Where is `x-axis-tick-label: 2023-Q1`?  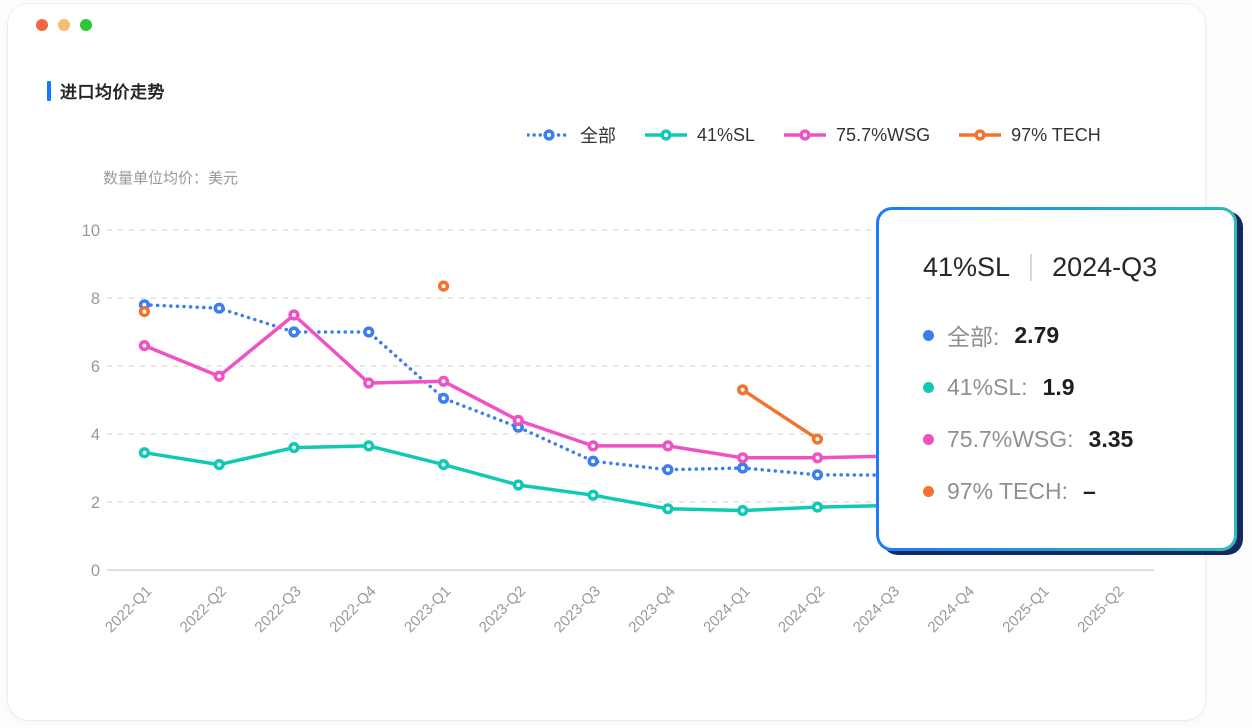
x-axis-tick-label: 2023-Q1 is located at coordinates (427, 609).